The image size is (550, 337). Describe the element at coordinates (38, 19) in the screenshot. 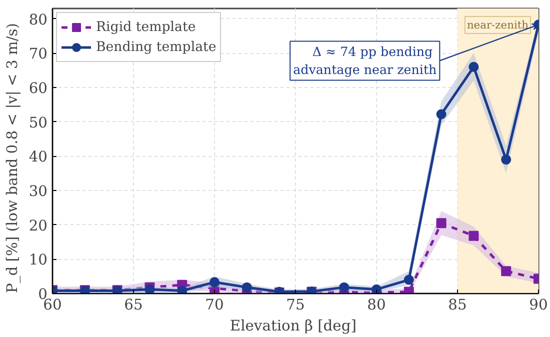

I see `y-tick-label: 80` at that location.